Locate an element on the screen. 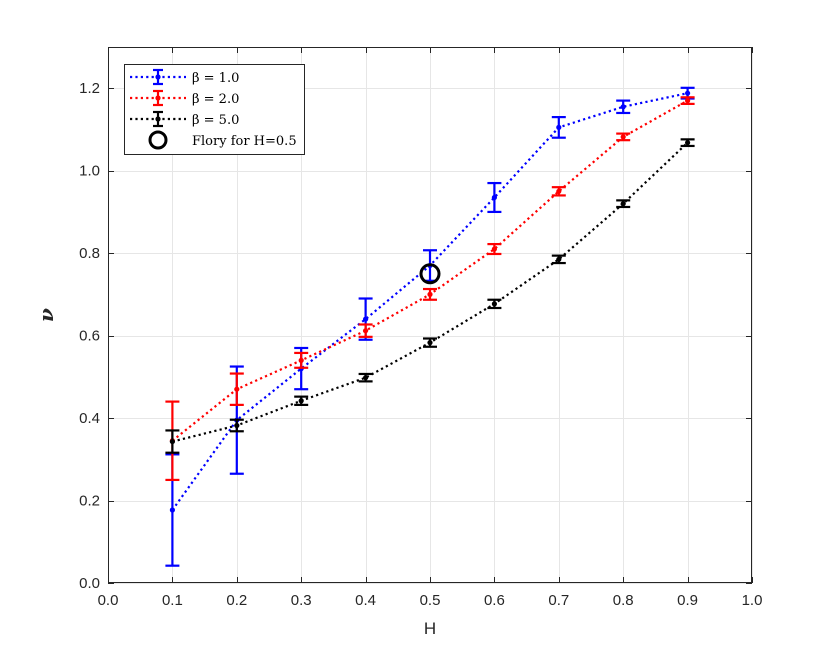 This screenshot has height=655, width=830. x-tick-label: 0.5 is located at coordinates (430, 600).